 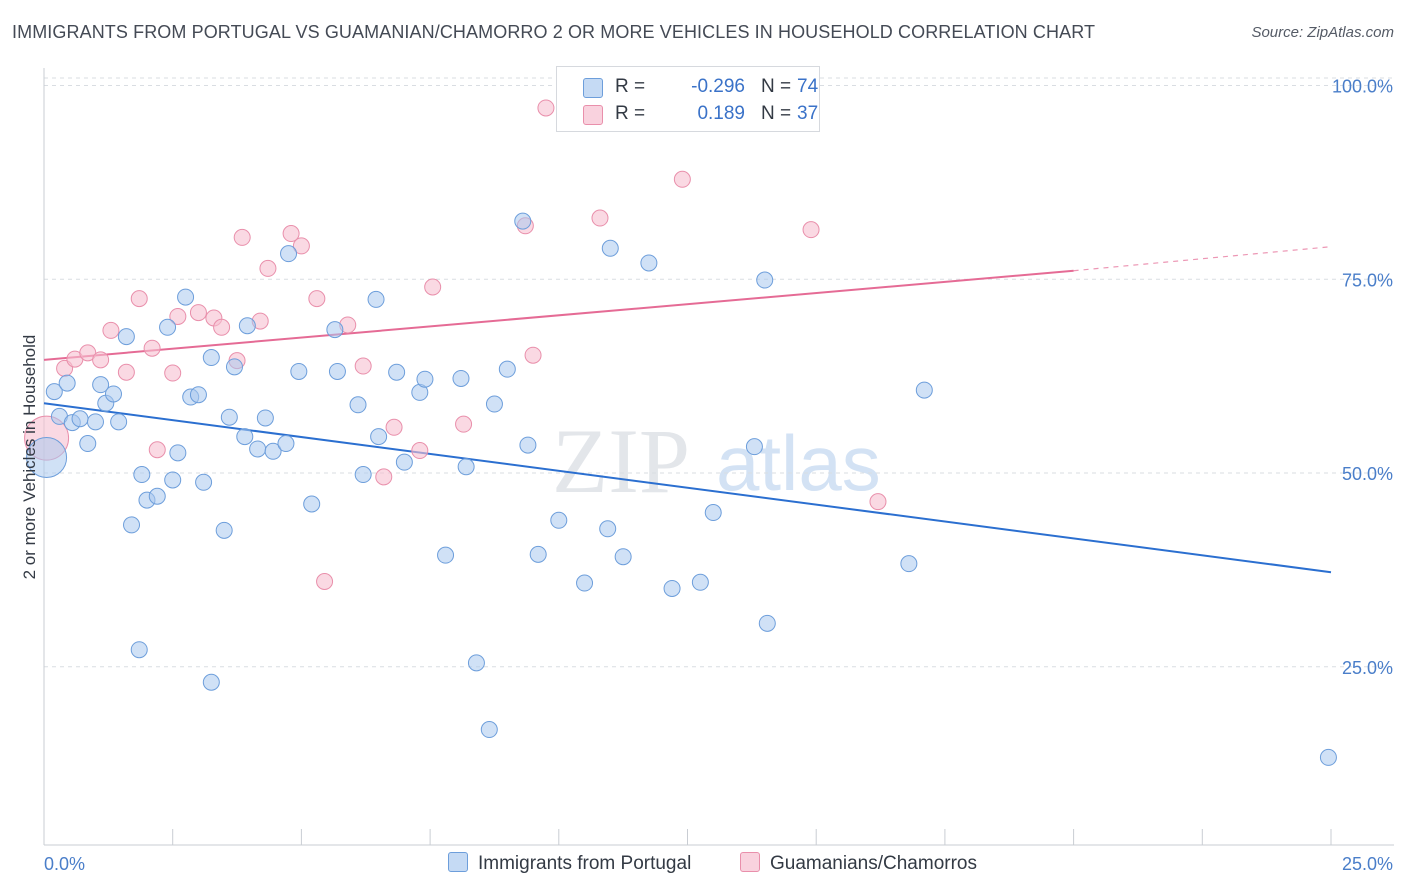 What do you see at coordinates (808, 86) in the screenshot?
I see `legend-n-value: 74` at bounding box center [808, 86].